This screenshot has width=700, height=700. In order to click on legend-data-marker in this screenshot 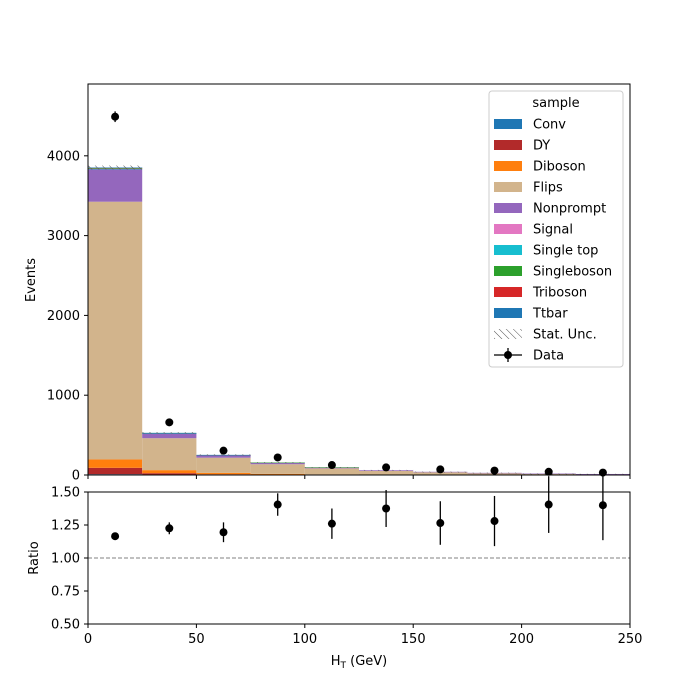, I will do `click(508, 355)`.